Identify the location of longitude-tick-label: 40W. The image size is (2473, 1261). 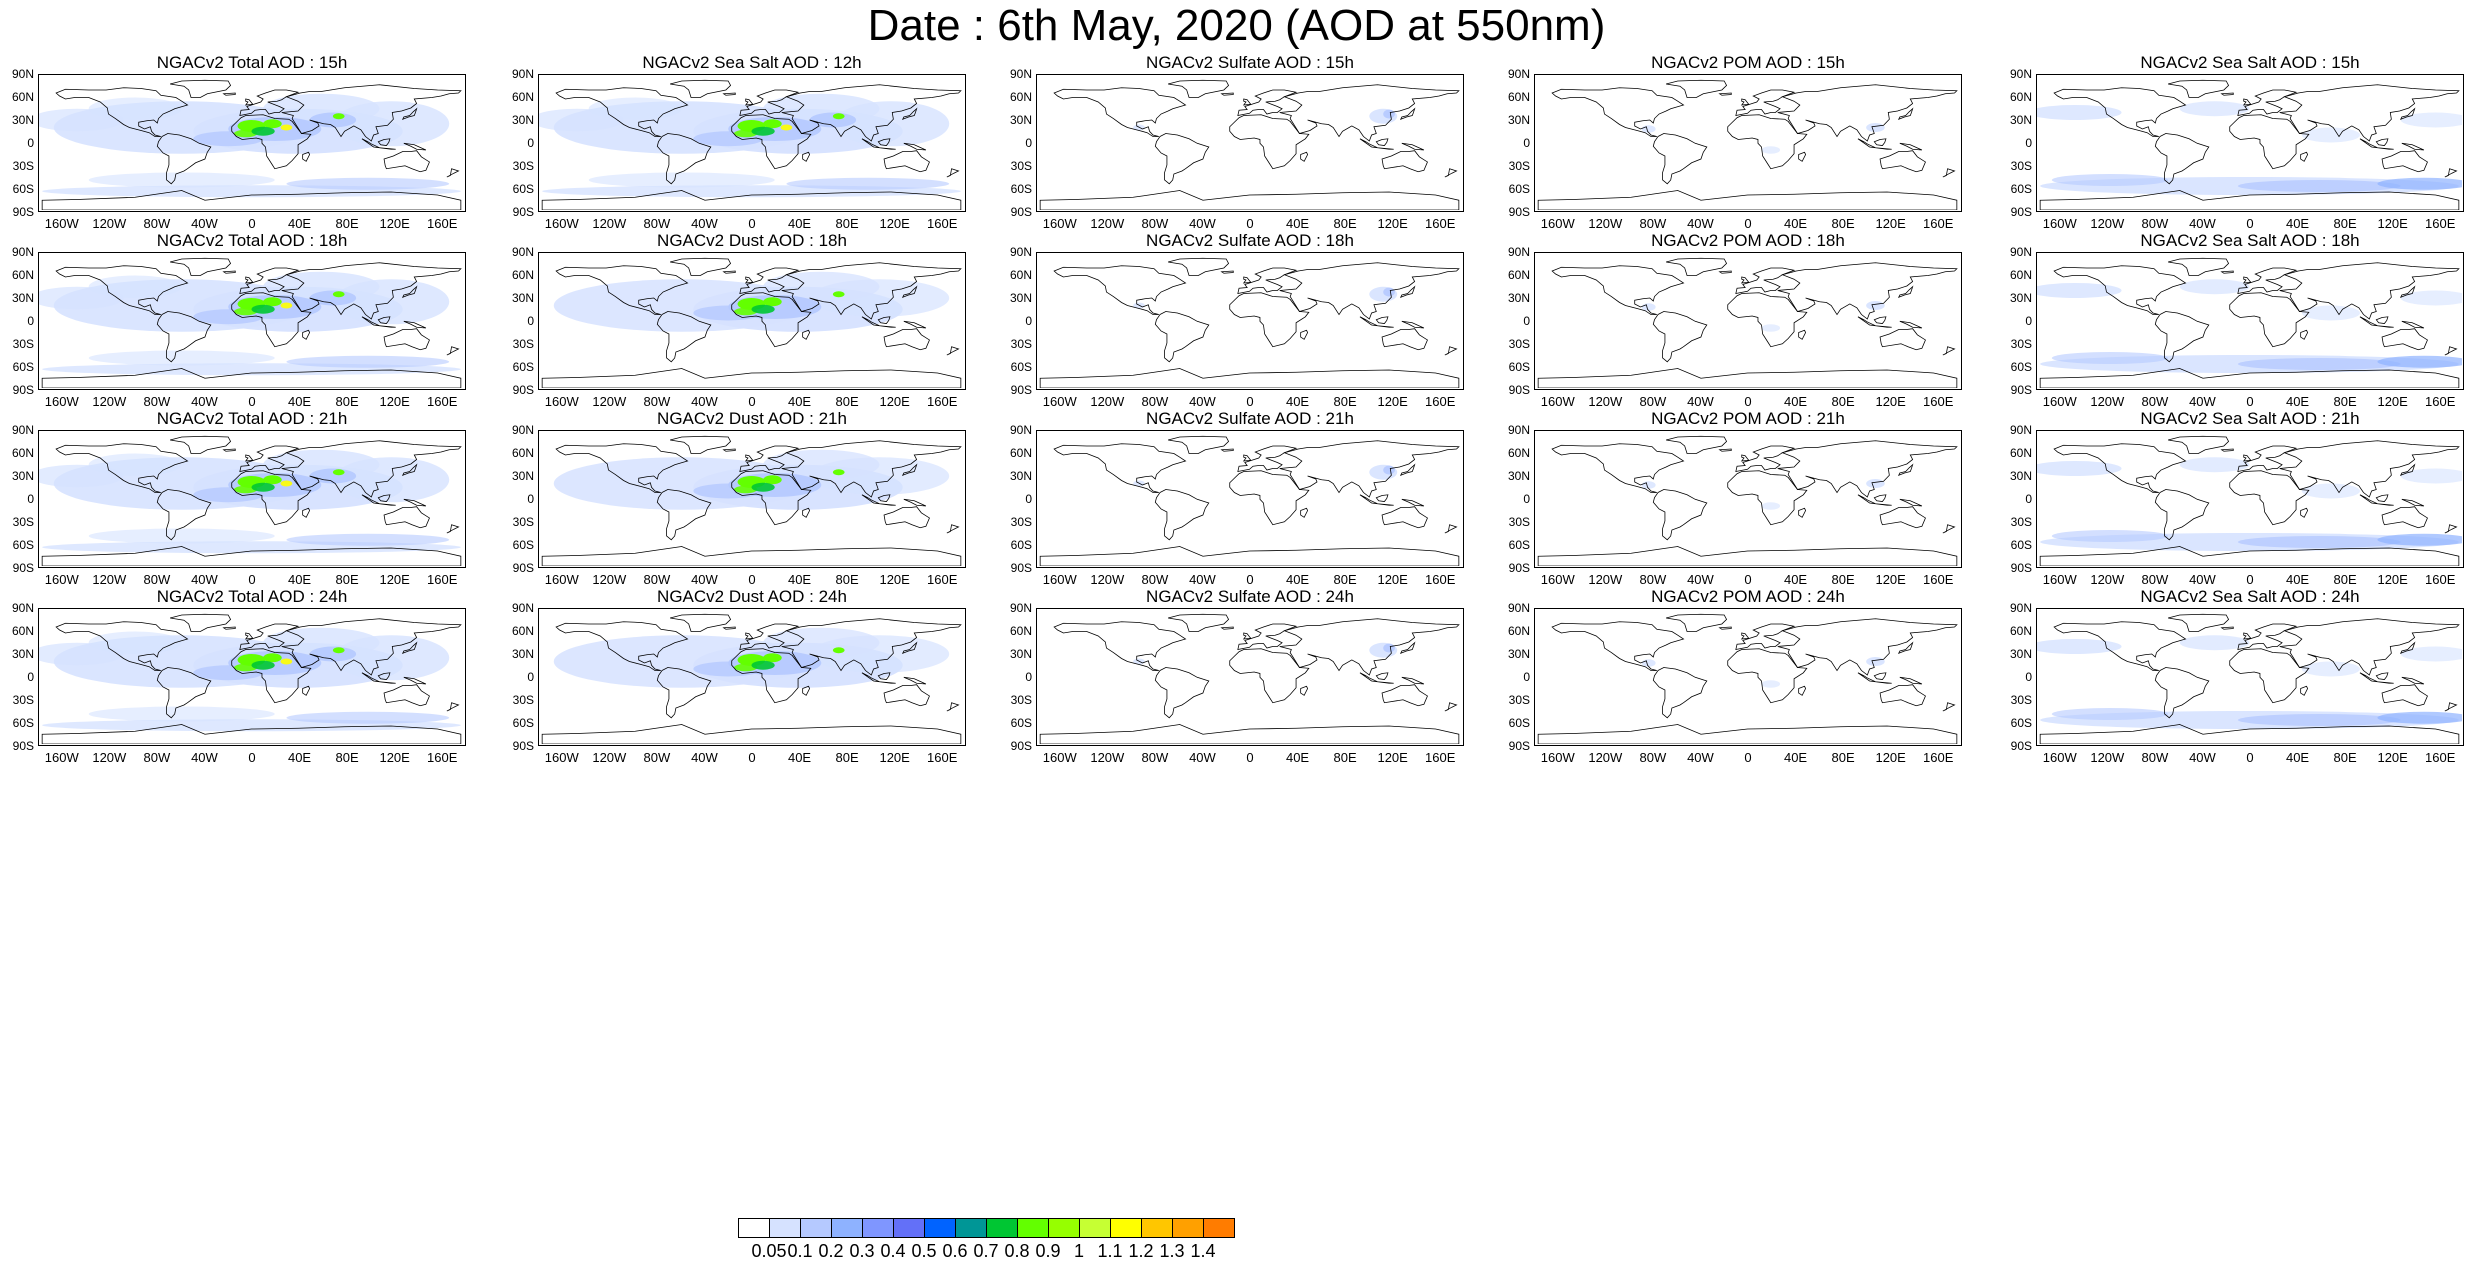
(1700, 401).